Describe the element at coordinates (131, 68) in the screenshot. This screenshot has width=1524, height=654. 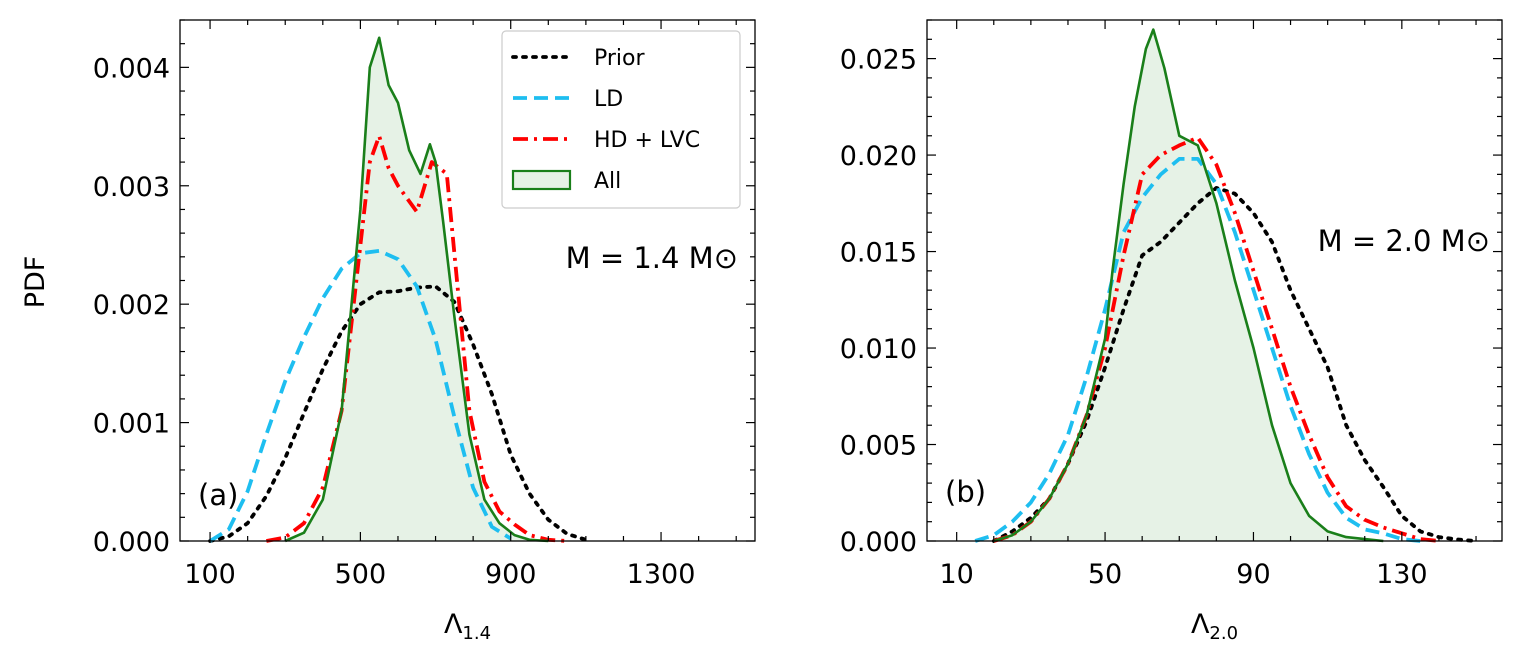
I see `y-tick-label: 0.004` at that location.